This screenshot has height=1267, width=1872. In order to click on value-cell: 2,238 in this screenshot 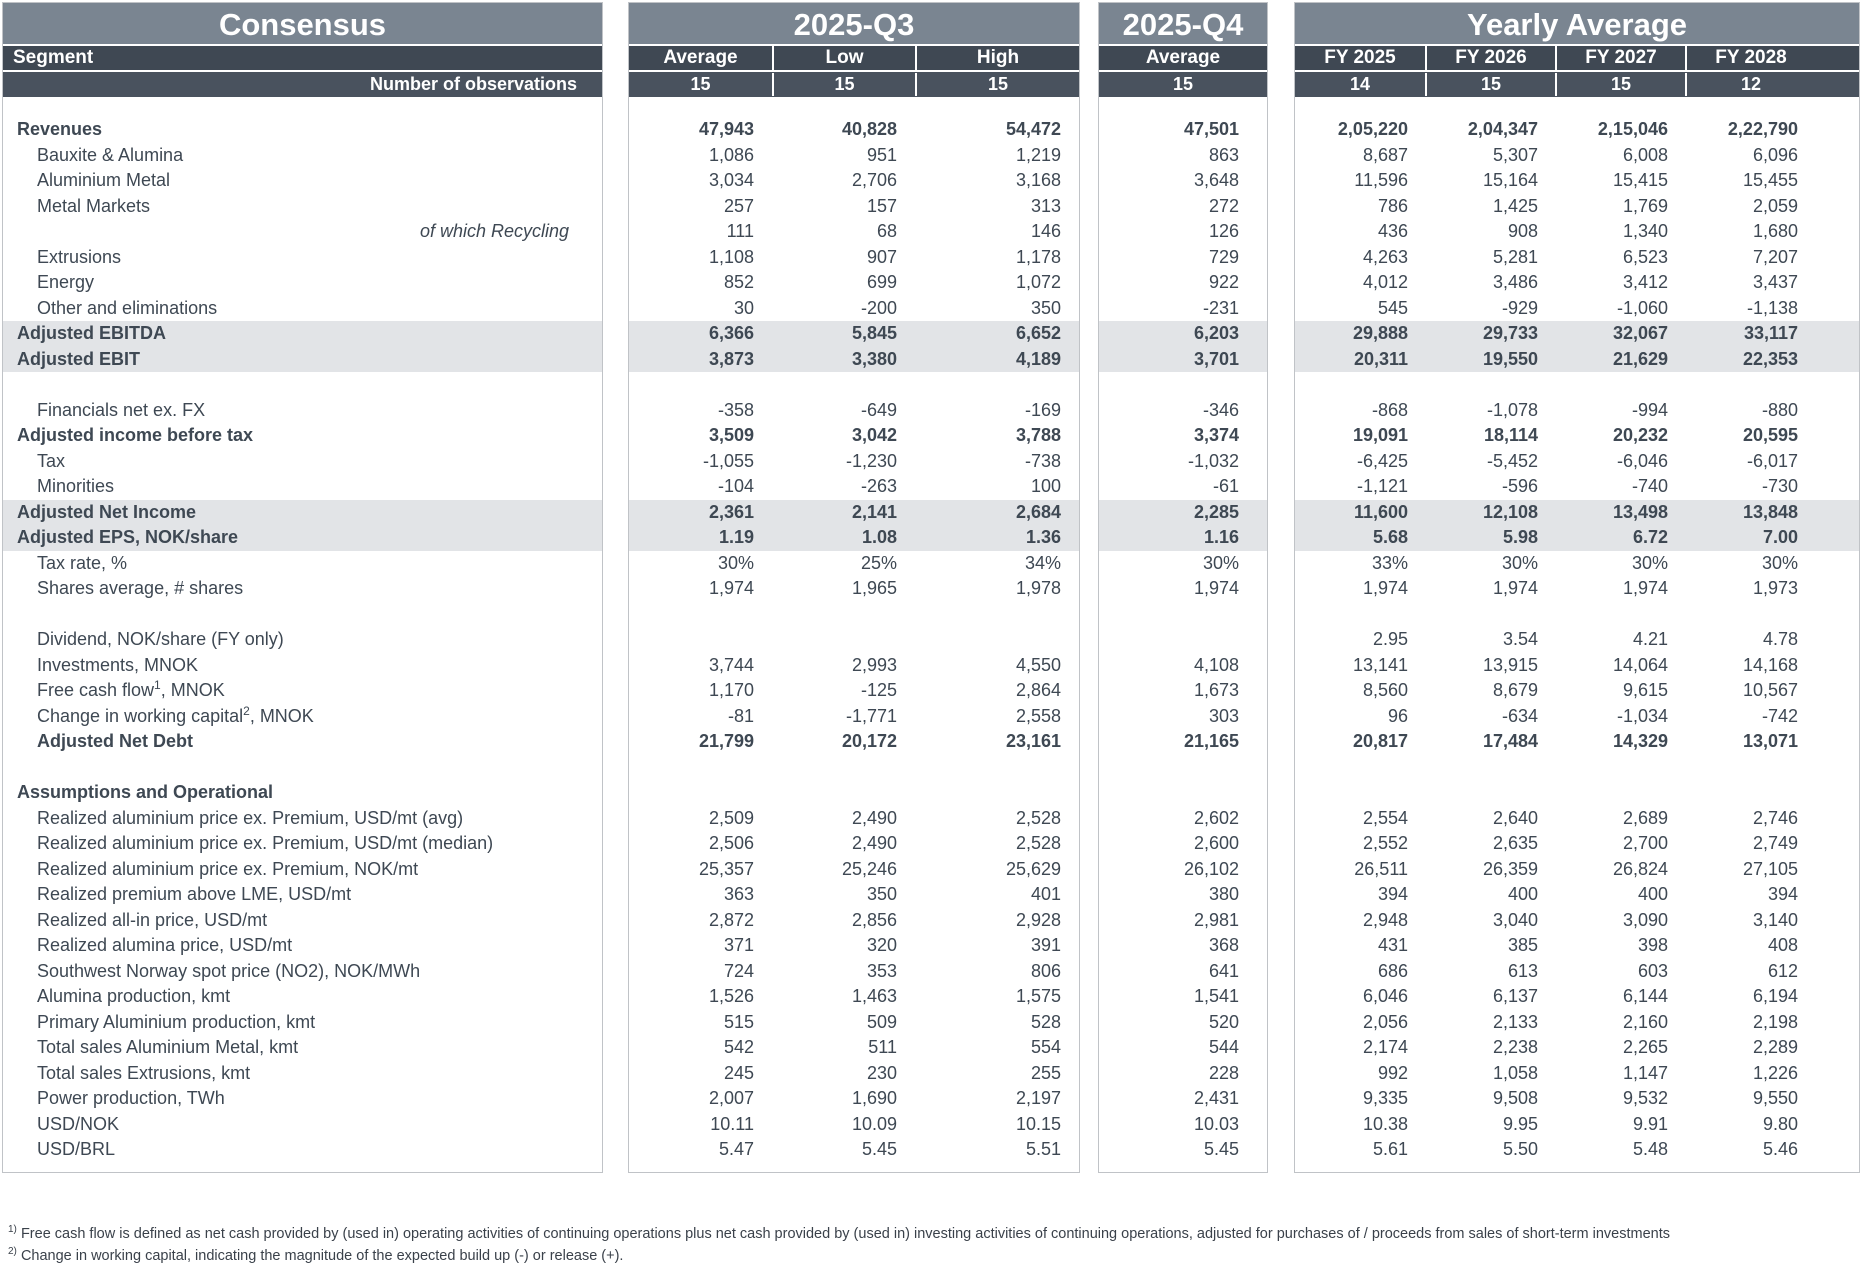, I will do `click(1515, 1047)`.